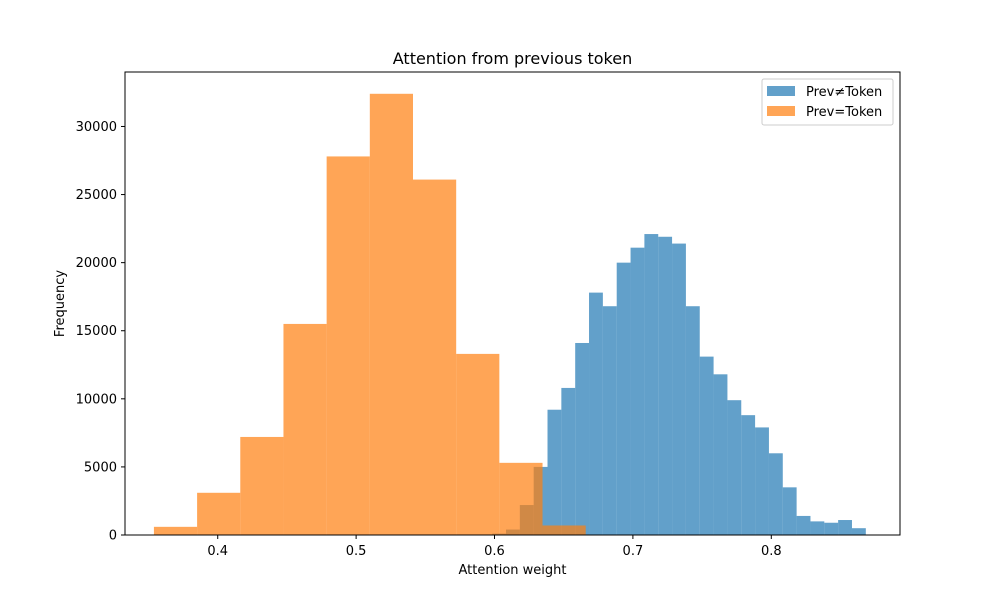 Image resolution: width=1000 pixels, height=600 pixels. I want to click on x-tick-label: 0.4, so click(217, 551).